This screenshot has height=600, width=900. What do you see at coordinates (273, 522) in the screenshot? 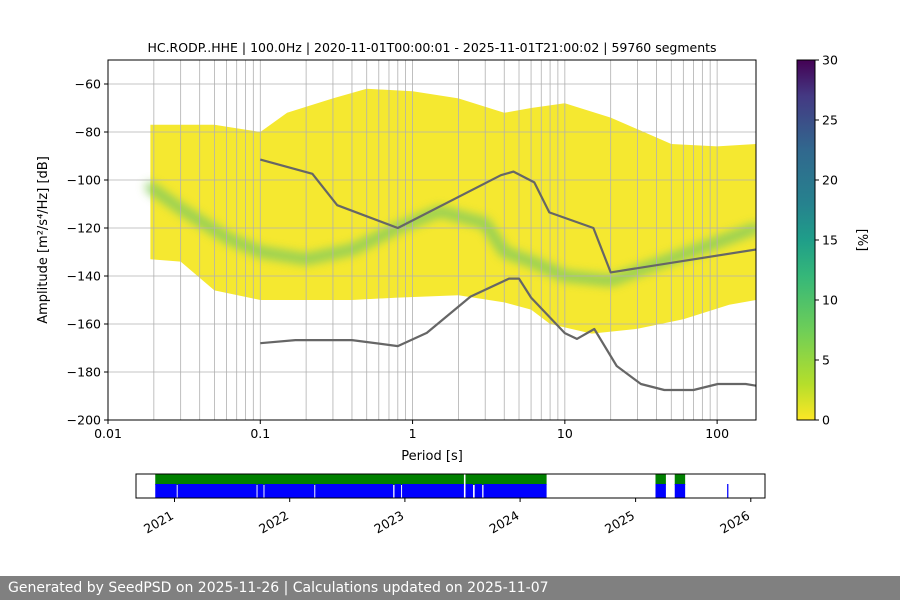
I see `timeline-year-label: 2022` at bounding box center [273, 522].